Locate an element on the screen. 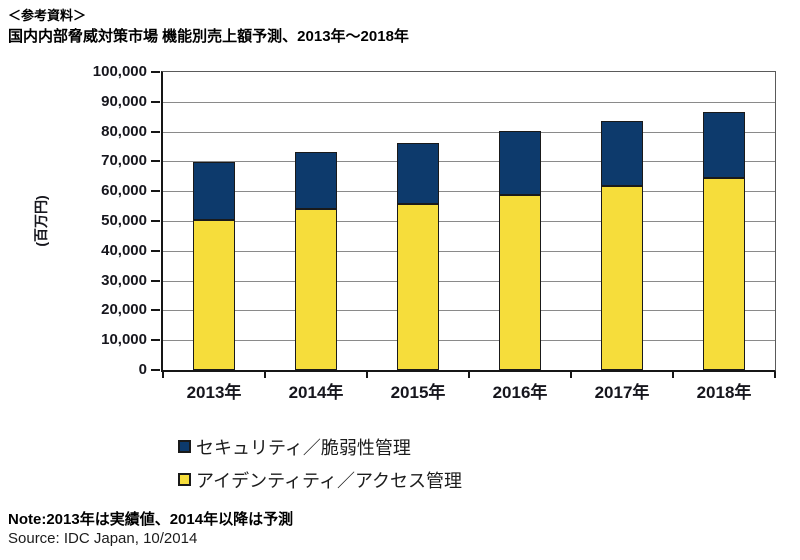 This screenshot has width=800, height=560. bar-segment-security-vulnerability-2017年 is located at coordinates (622, 154).